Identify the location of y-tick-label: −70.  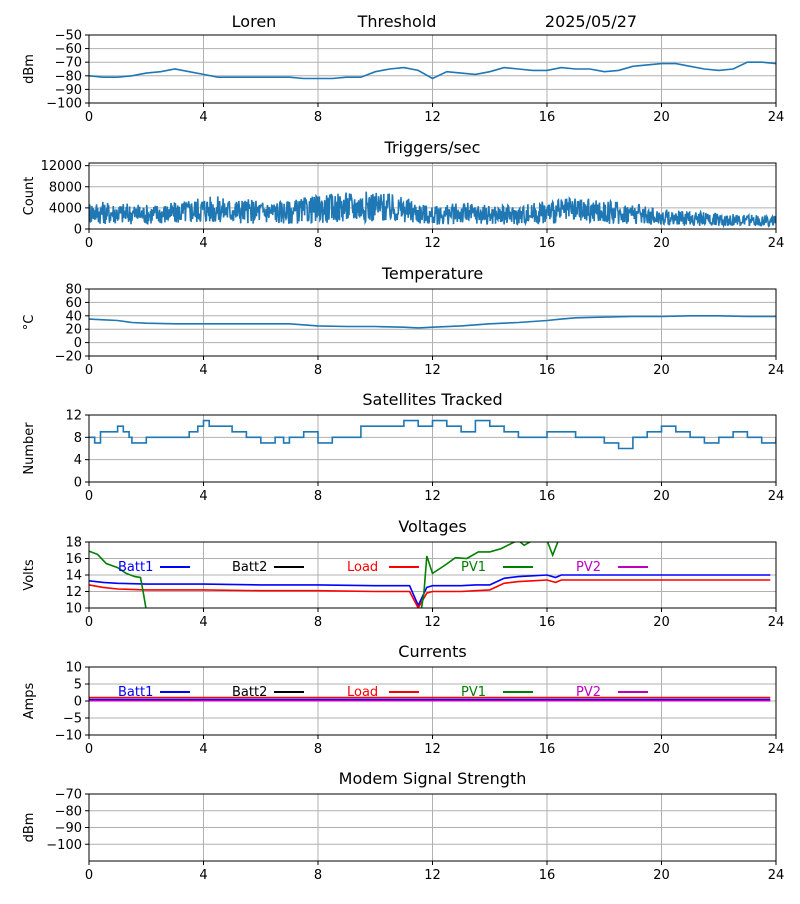
(68, 795).